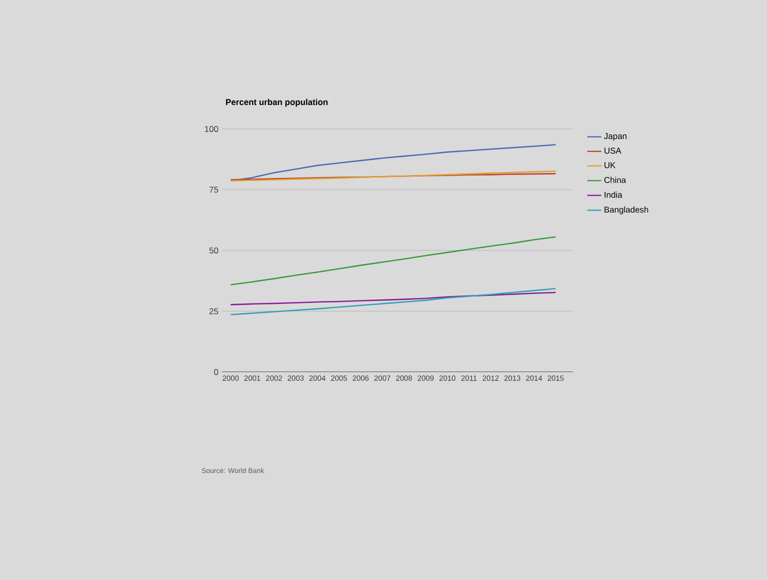 The image size is (767, 580). Describe the element at coordinates (615, 179) in the screenshot. I see `legend-label: China` at that location.